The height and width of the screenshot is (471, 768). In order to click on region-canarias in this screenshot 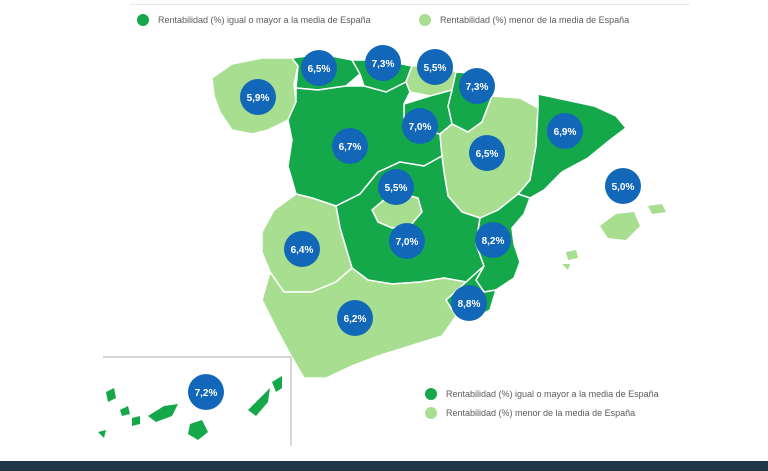, I will do `click(190, 408)`.